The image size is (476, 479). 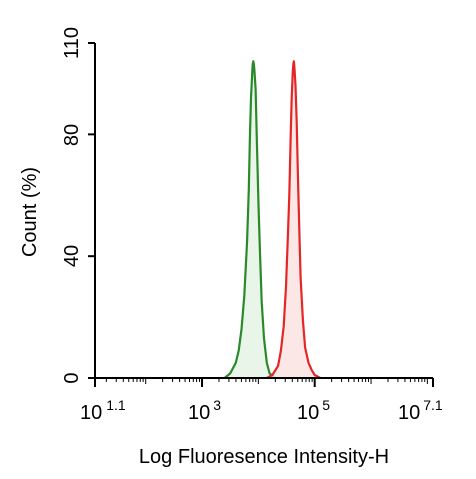 I want to click on y-ticks, so click(x=91, y=210).